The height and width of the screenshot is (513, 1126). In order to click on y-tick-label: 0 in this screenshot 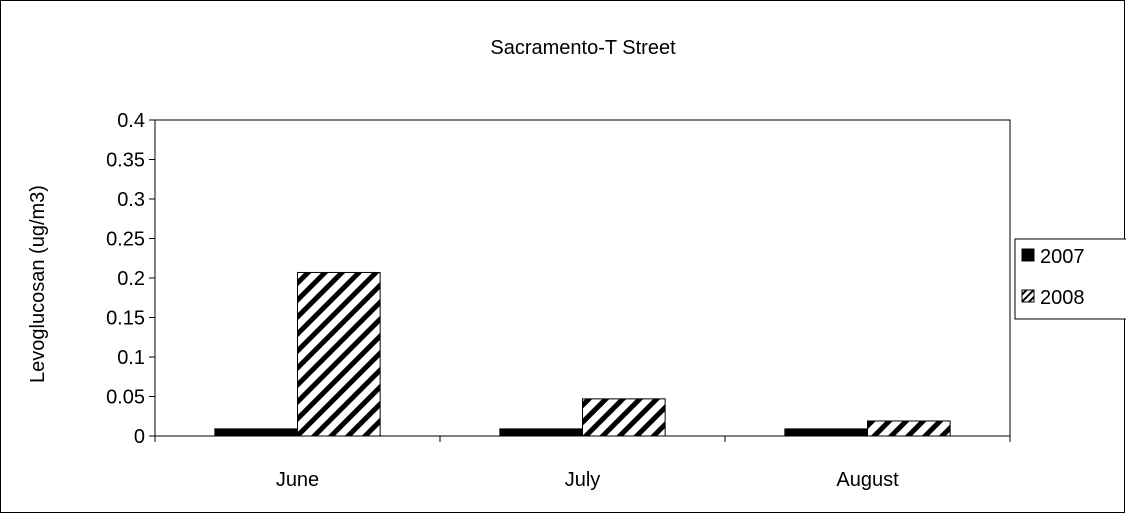, I will do `click(139, 437)`.